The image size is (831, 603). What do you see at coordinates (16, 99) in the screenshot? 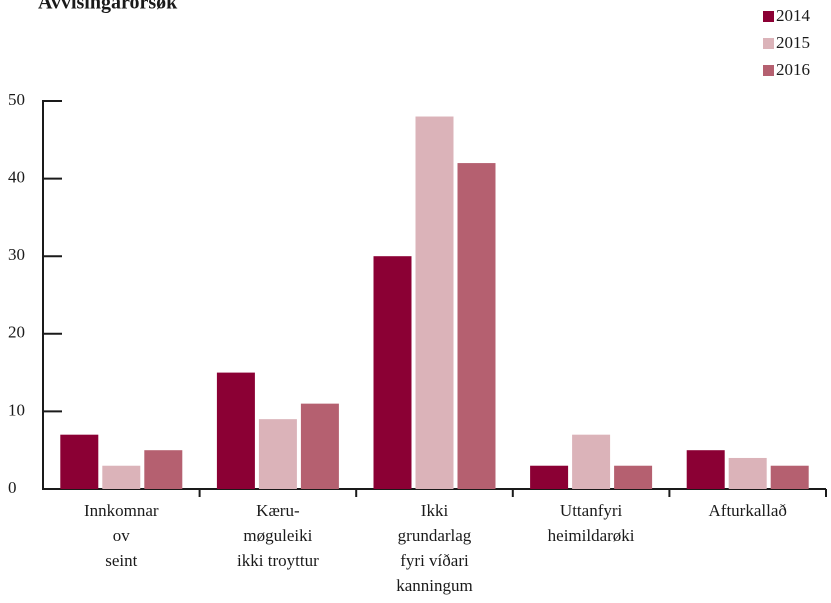
I see `y-tick-label: 50` at bounding box center [16, 99].